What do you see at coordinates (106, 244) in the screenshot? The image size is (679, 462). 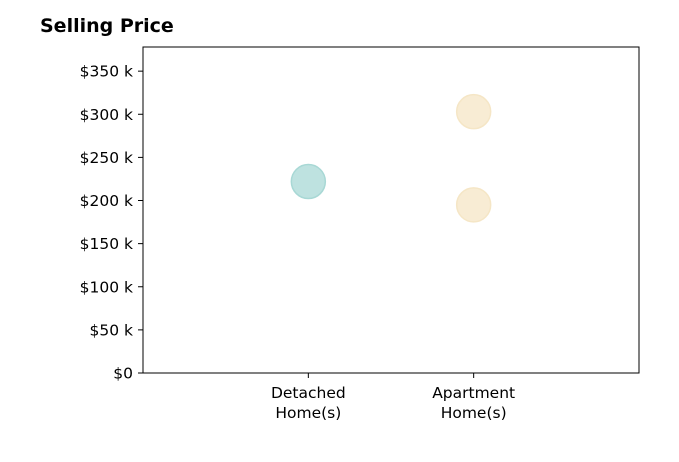 I see `y-tick-label: $150 k` at bounding box center [106, 244].